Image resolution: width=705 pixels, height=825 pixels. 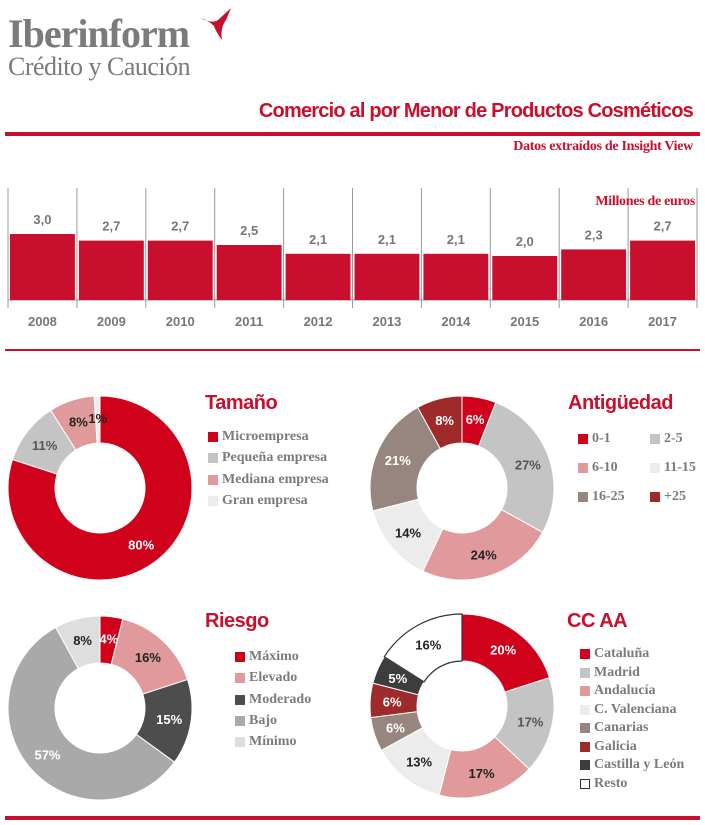 I want to click on legend-item: Máximo, so click(x=267, y=657).